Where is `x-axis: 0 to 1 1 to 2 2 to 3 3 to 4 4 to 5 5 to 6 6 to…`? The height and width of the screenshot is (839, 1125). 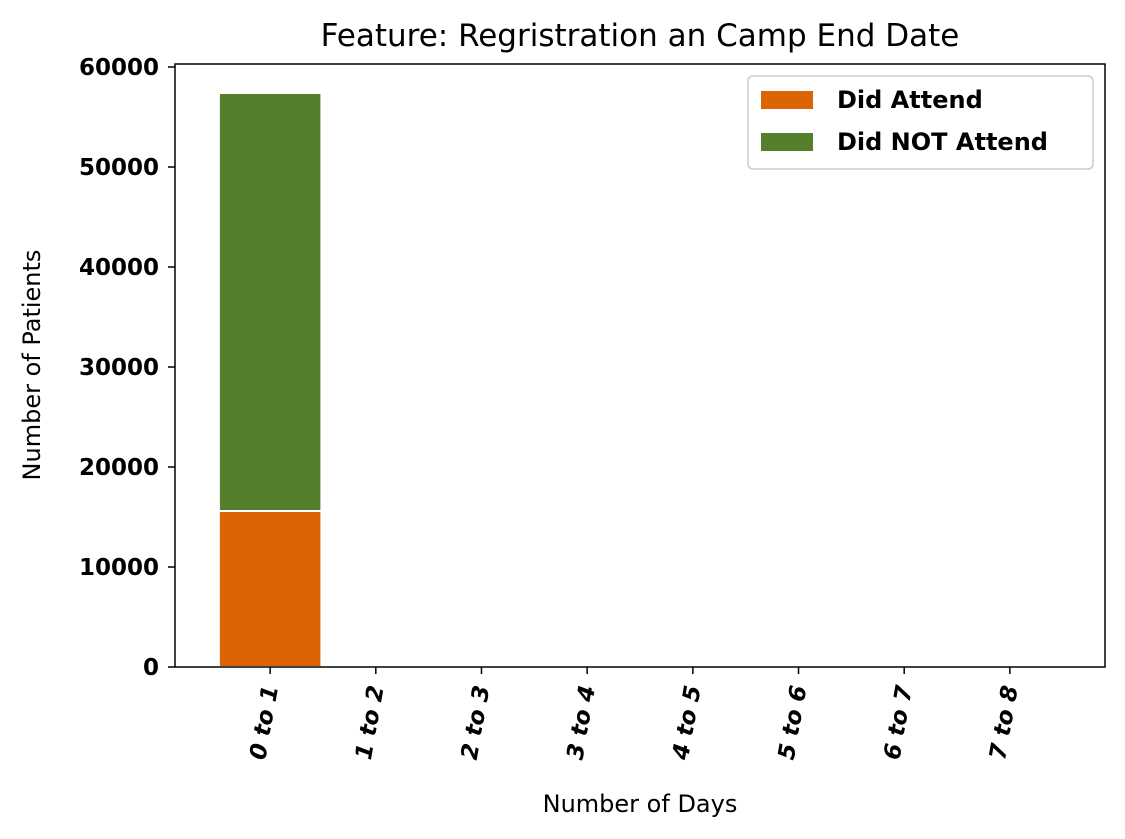
x-axis: 0 to 1 1 to 2 2 to 3 3 to 4 4 to 5 5 to 6 6 to… is located at coordinates (634, 715).